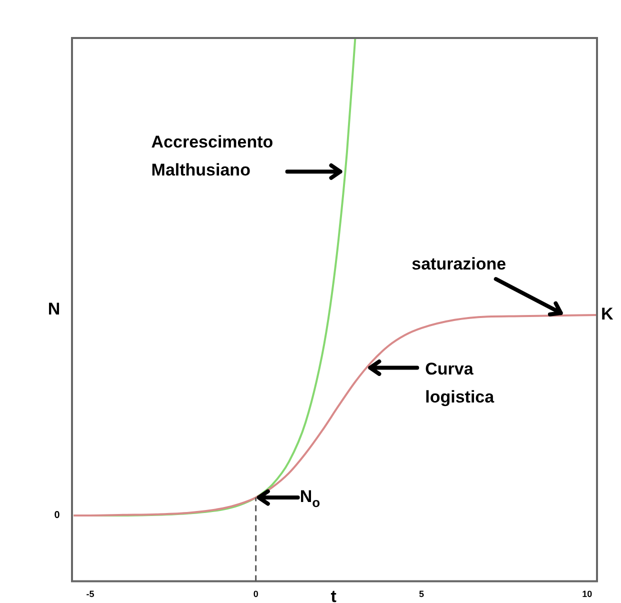  I want to click on x-tick-label: 5, so click(421, 594).